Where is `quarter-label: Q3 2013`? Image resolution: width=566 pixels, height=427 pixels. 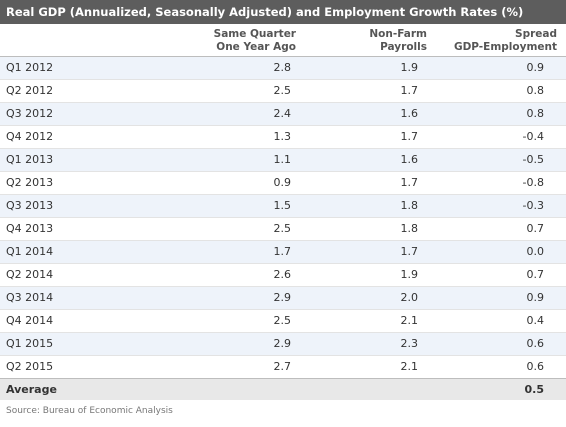 quarter-label: Q3 2013 is located at coordinates (30, 205).